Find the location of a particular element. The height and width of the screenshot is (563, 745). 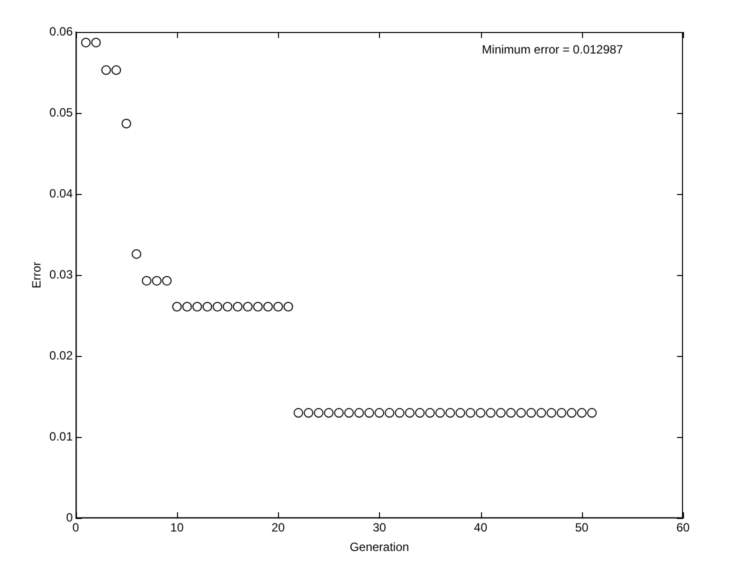

y-tick-label: 0.03 is located at coordinates (61, 274).